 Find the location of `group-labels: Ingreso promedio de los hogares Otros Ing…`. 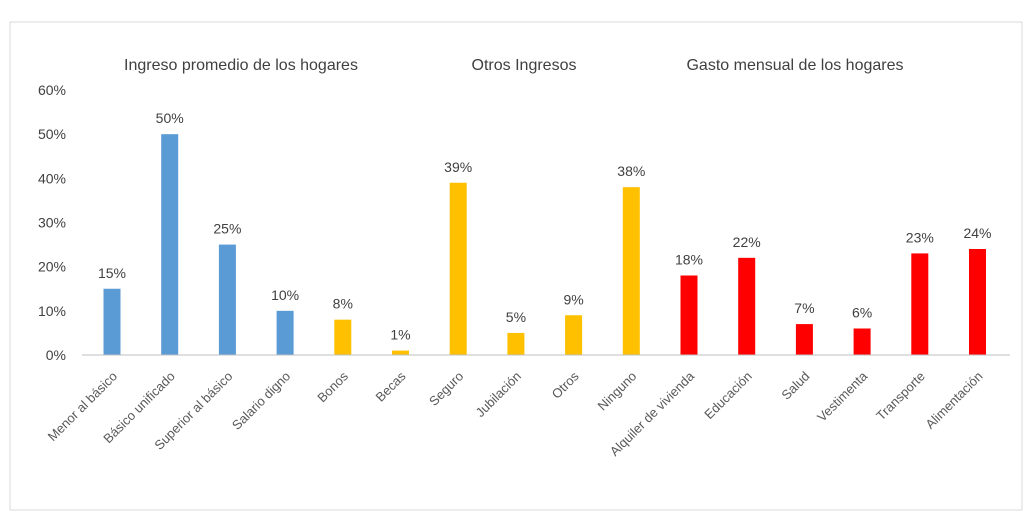

group-labels: Ingreso promedio de los hogares Otros Ing… is located at coordinates (513, 65).